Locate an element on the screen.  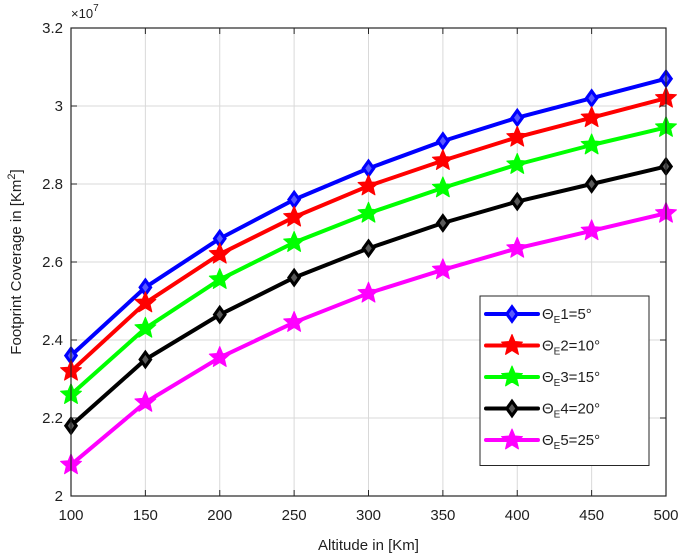
legend-label: ΘE5=25° is located at coordinates (571, 442).